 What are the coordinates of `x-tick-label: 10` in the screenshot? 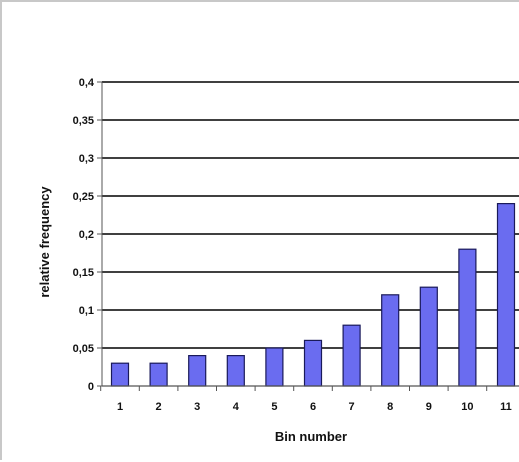 It's located at (467, 407).